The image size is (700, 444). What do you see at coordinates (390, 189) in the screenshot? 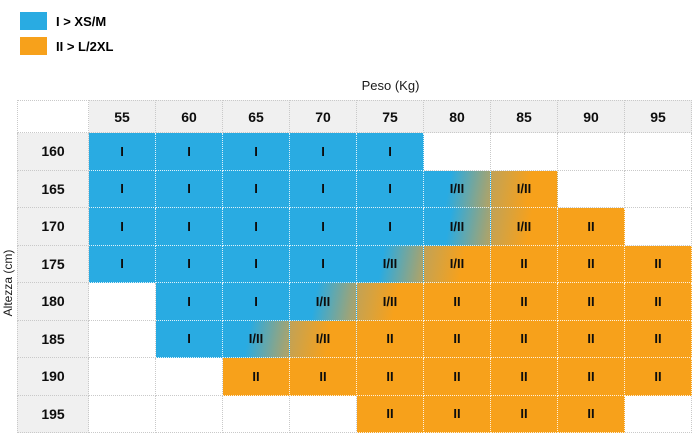
I see `cell-165-75: I` at bounding box center [390, 189].